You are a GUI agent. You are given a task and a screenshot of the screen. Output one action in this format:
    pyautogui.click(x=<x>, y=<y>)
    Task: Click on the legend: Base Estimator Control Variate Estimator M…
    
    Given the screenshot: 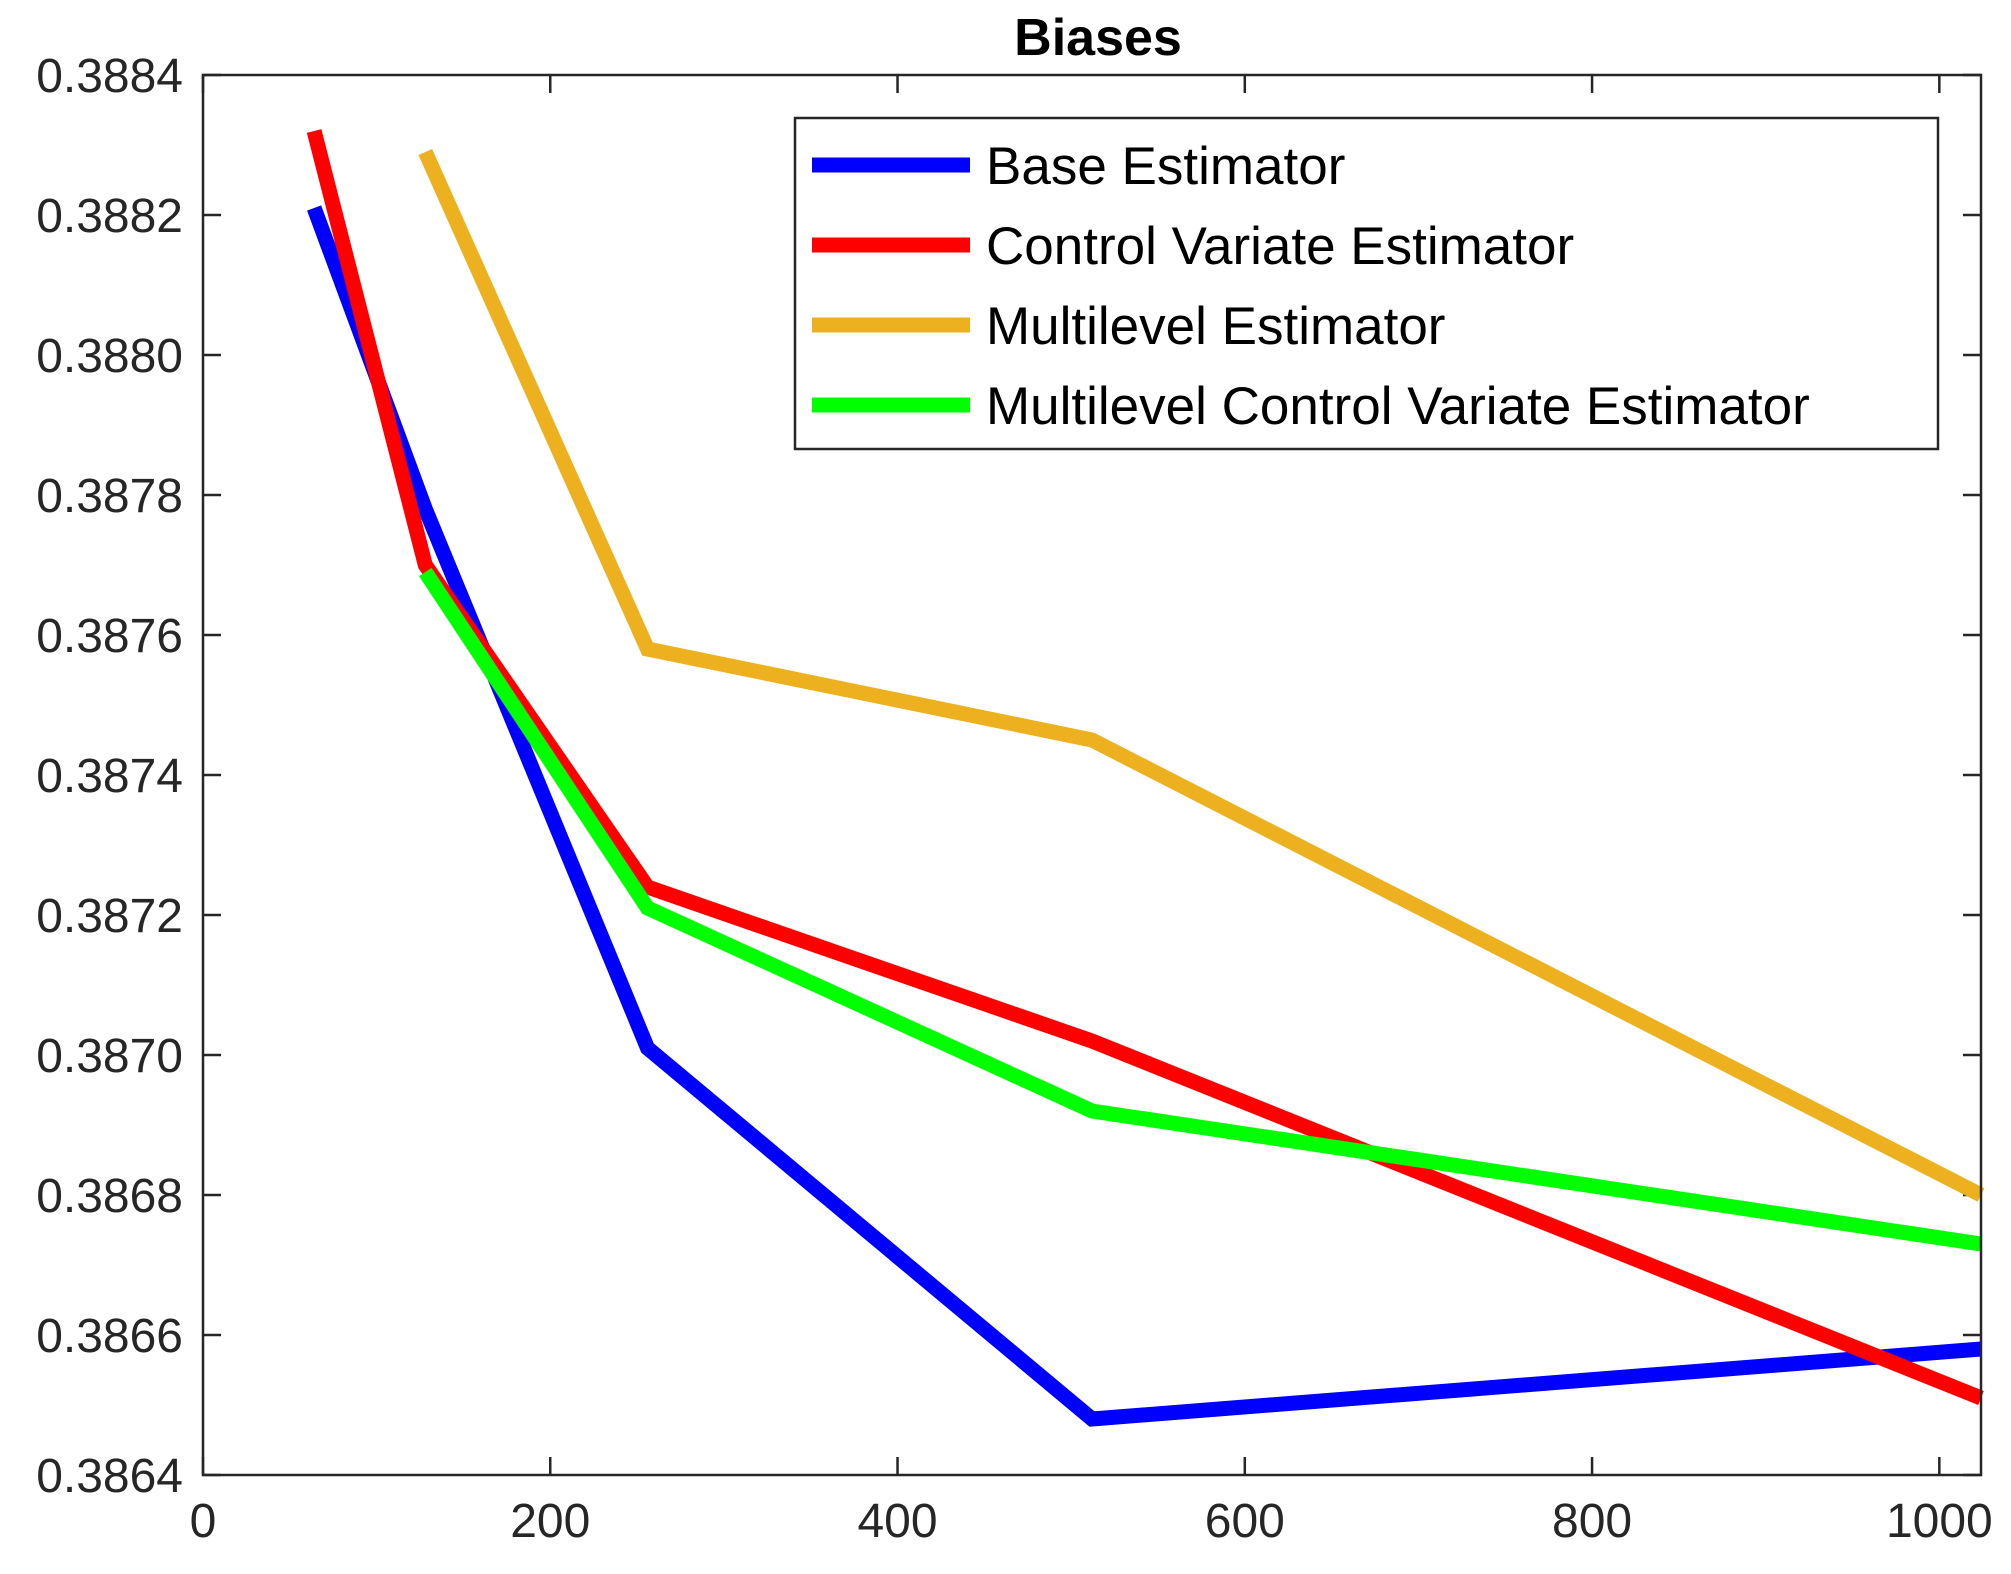 What is the action you would take?
    pyautogui.click(x=1366, y=283)
    